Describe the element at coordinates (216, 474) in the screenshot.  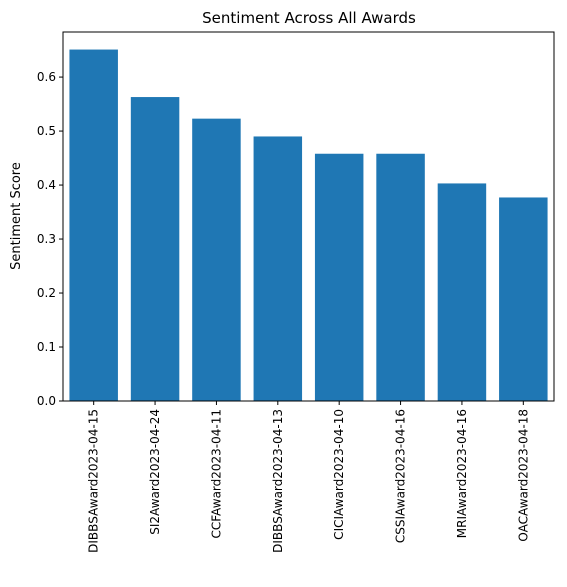
I see `x-tick-label: CCFAward2023-04-11` at that location.